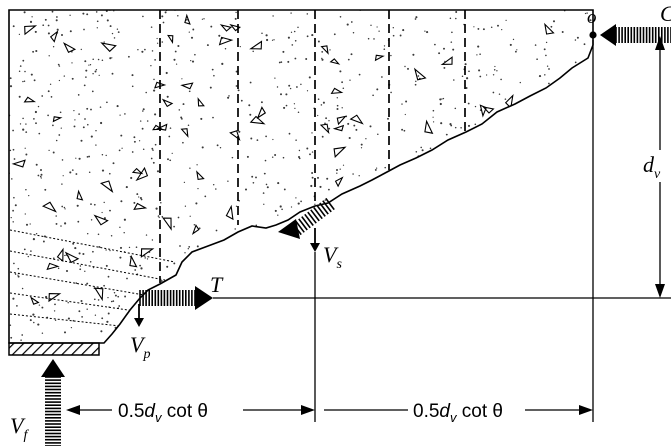 The width and height of the screenshot is (671, 446). Describe the element at coordinates (140, 347) in the screenshot. I see `vp-label: Vp` at that location.